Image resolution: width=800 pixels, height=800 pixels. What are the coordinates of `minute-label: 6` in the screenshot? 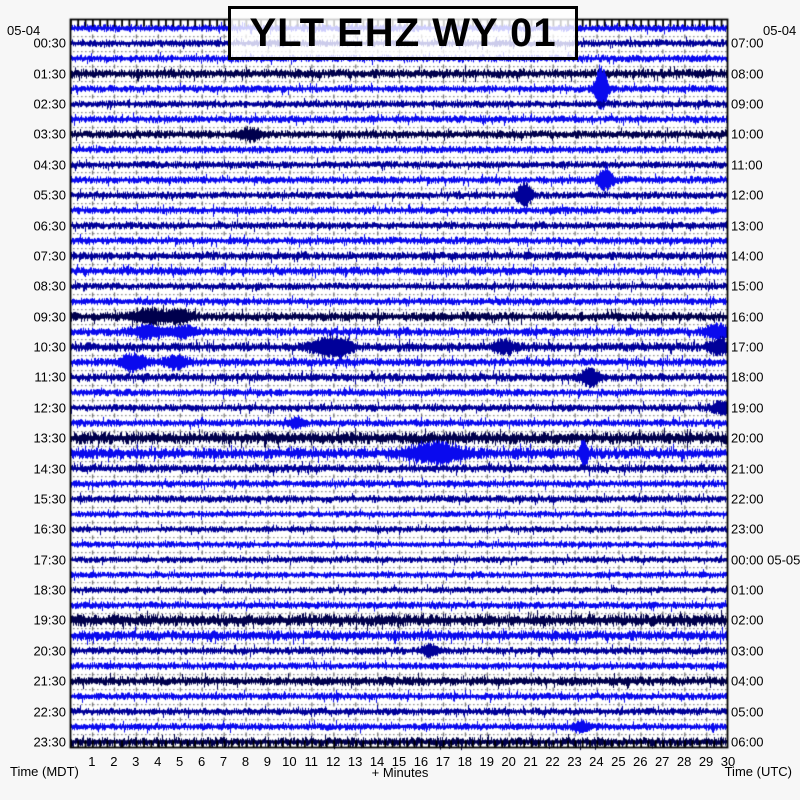 It's located at (201, 761).